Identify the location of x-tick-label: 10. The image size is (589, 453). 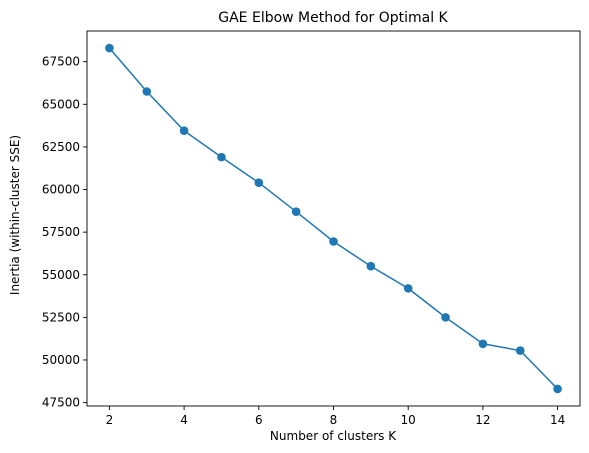
(408, 420).